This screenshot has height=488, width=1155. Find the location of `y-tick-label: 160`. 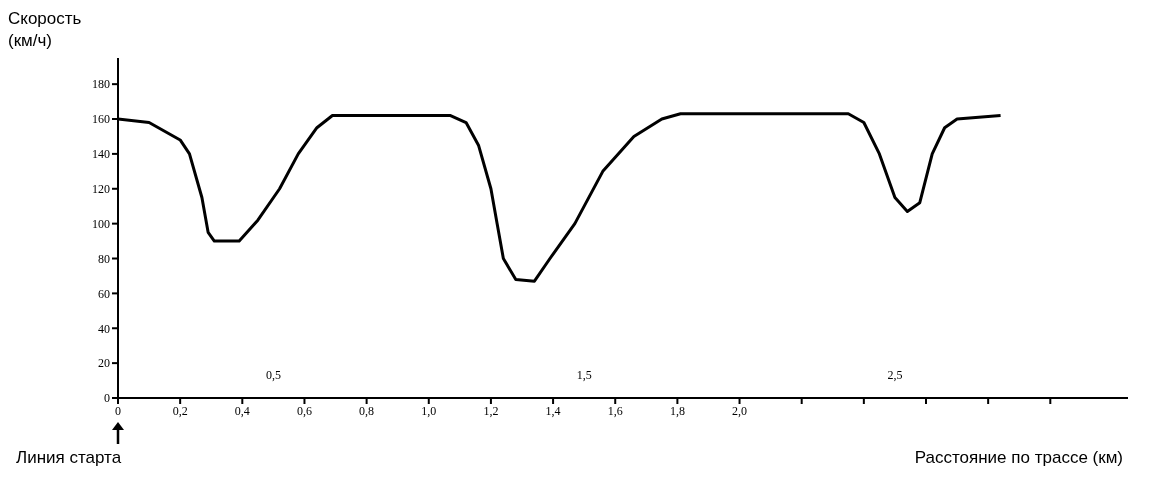

y-tick-label: 160 is located at coordinates (101, 119).